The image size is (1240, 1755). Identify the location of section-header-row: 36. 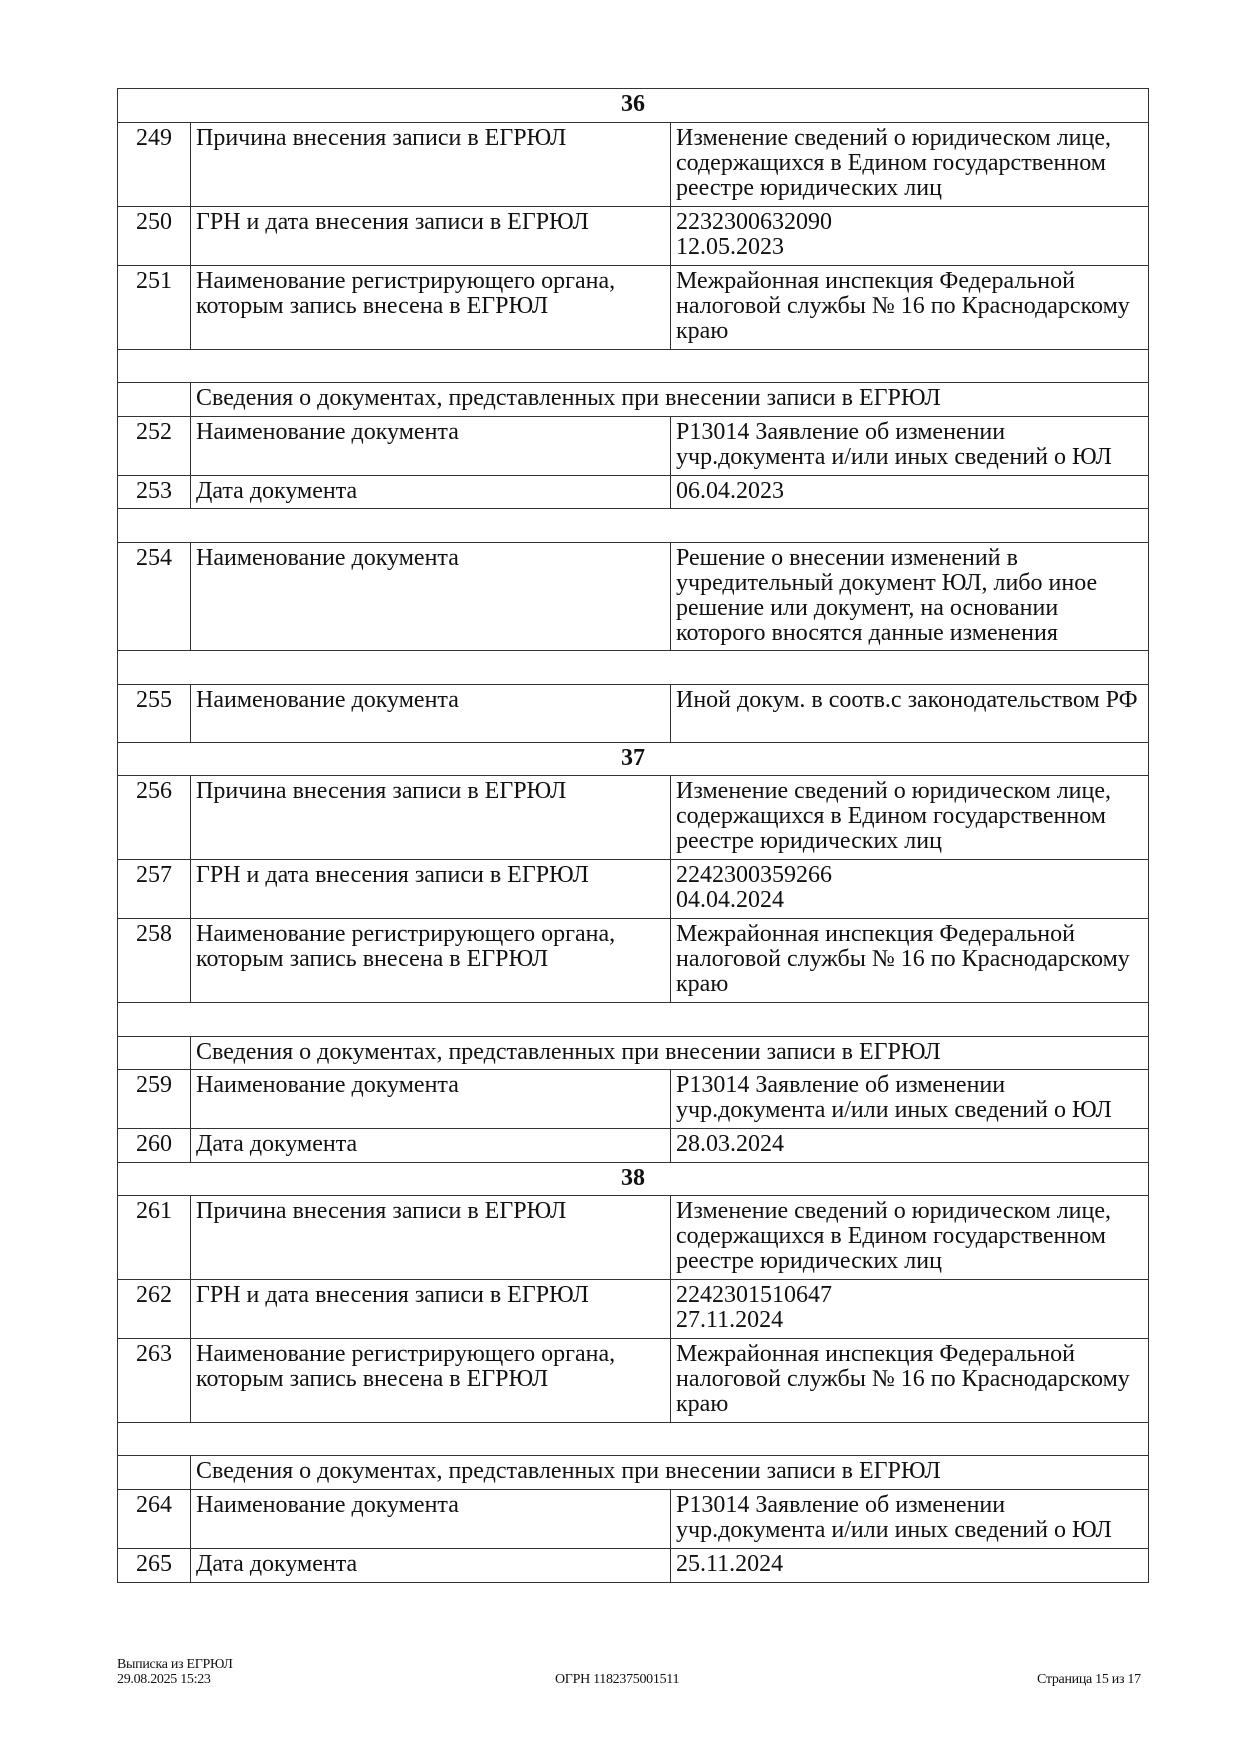
(633, 105).